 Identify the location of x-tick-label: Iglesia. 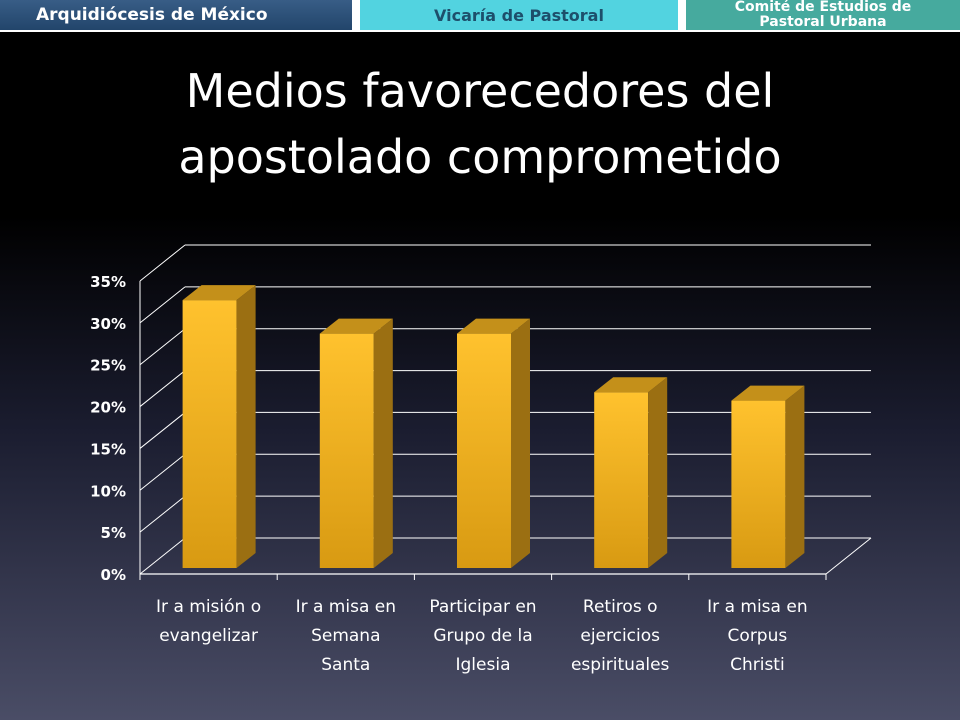
(483, 665).